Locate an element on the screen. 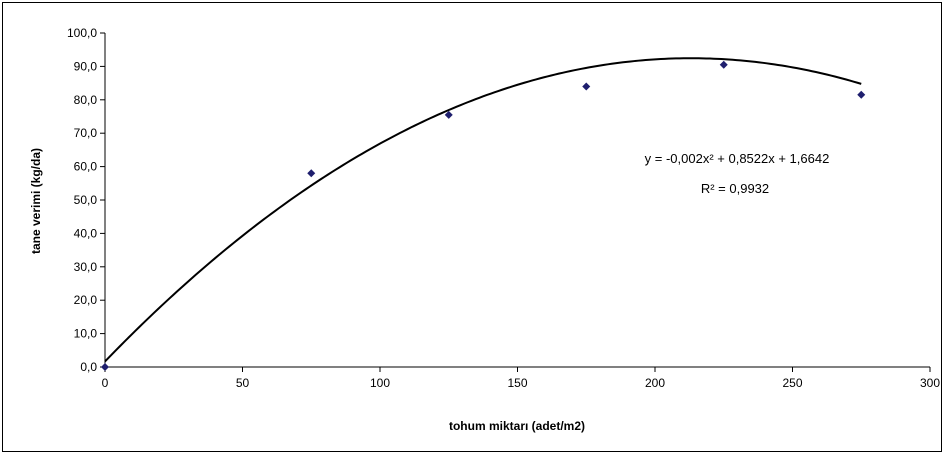  x-tick-label: 200 is located at coordinates (655, 383).